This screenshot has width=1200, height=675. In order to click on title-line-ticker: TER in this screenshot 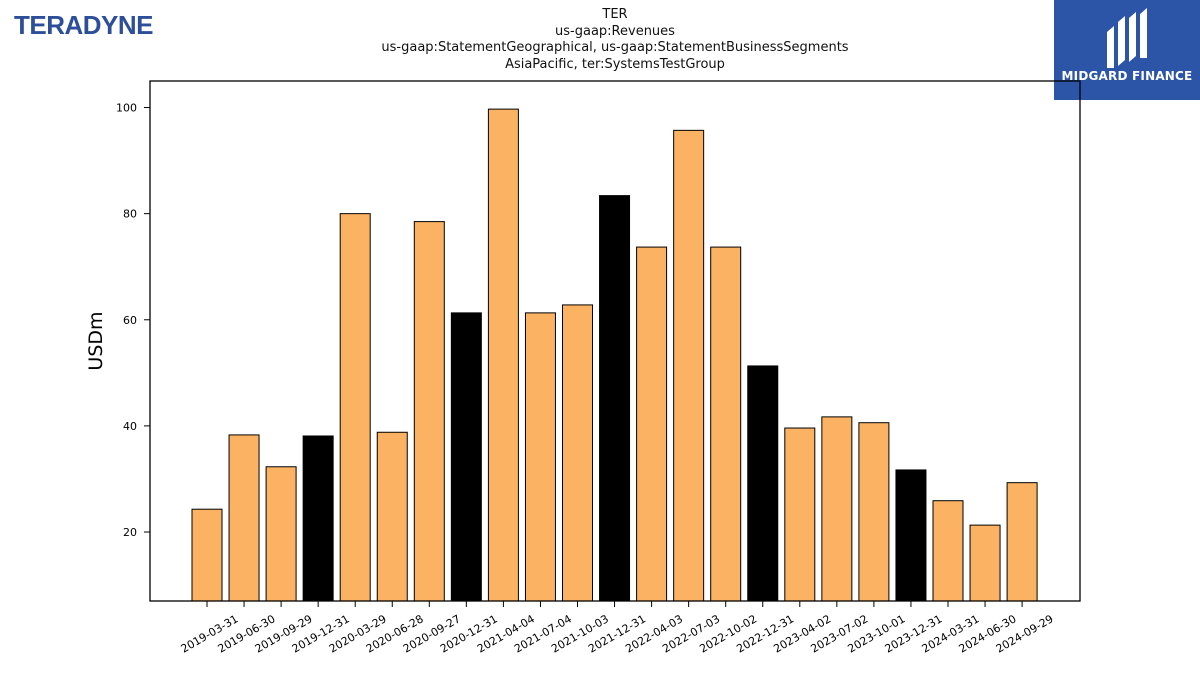, I will do `click(615, 14)`.